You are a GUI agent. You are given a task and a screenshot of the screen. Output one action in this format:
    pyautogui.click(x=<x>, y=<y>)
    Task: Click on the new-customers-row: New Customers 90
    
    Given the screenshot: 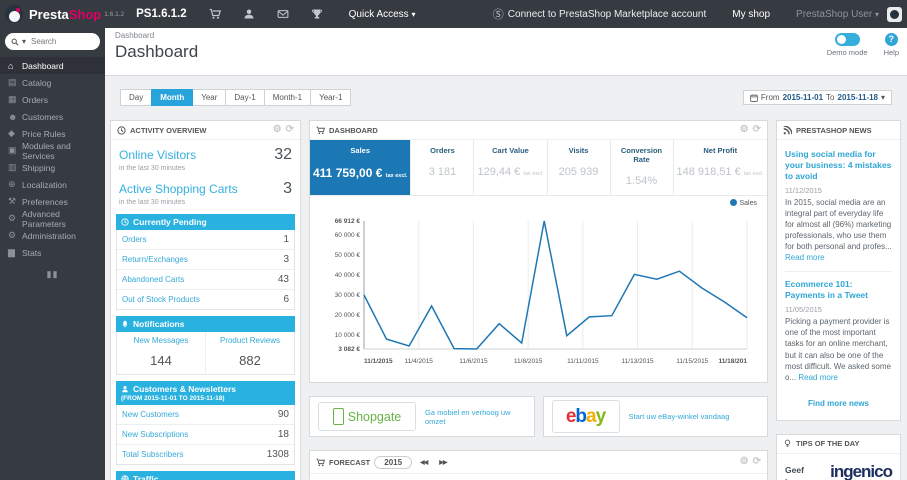 What is the action you would take?
    pyautogui.click(x=205, y=415)
    